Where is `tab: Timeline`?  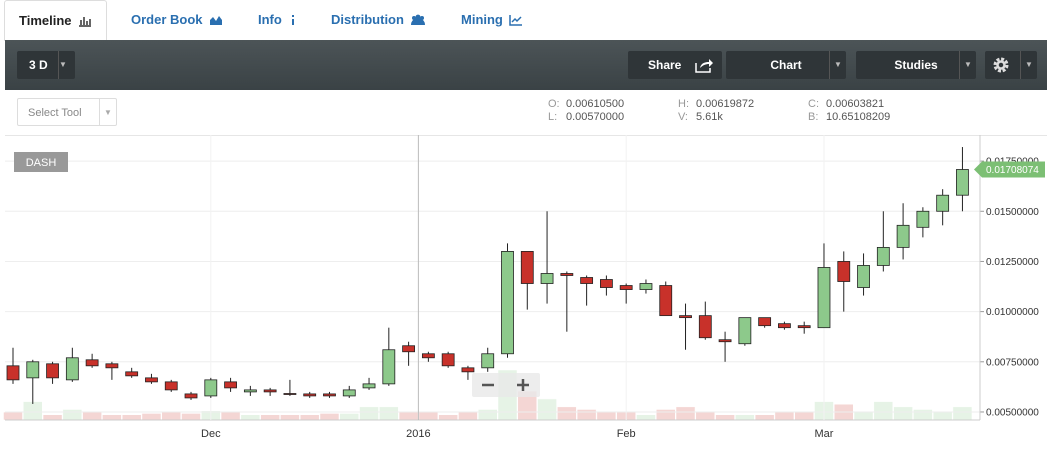 tab: Timeline is located at coordinates (55, 20).